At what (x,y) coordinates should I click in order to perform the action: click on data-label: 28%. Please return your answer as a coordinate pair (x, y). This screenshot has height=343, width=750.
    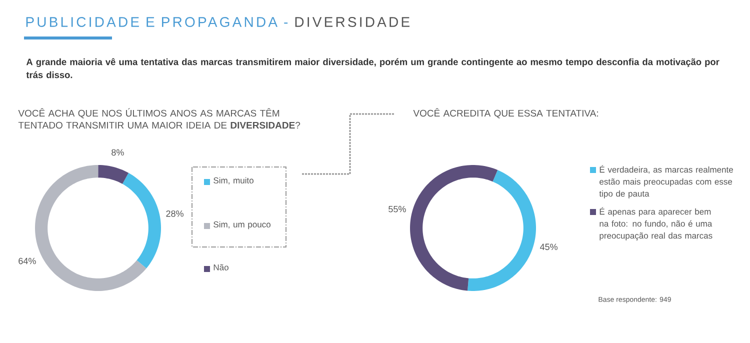
    Looking at the image, I should click on (175, 213).